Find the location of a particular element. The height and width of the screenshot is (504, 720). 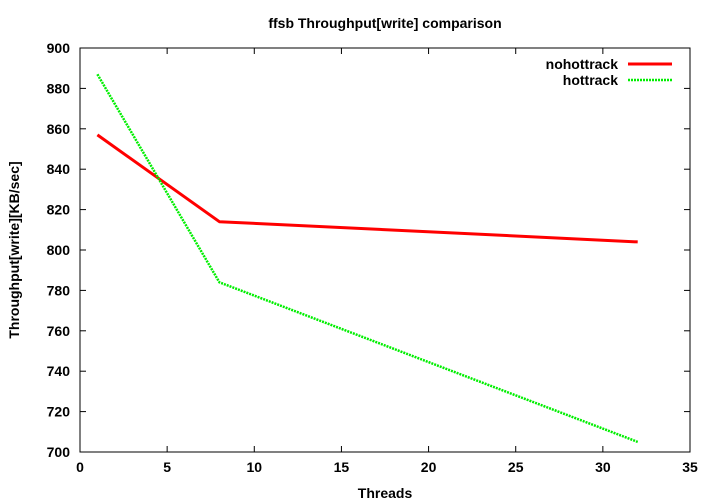

x-tick-label: 0 is located at coordinates (80, 467).